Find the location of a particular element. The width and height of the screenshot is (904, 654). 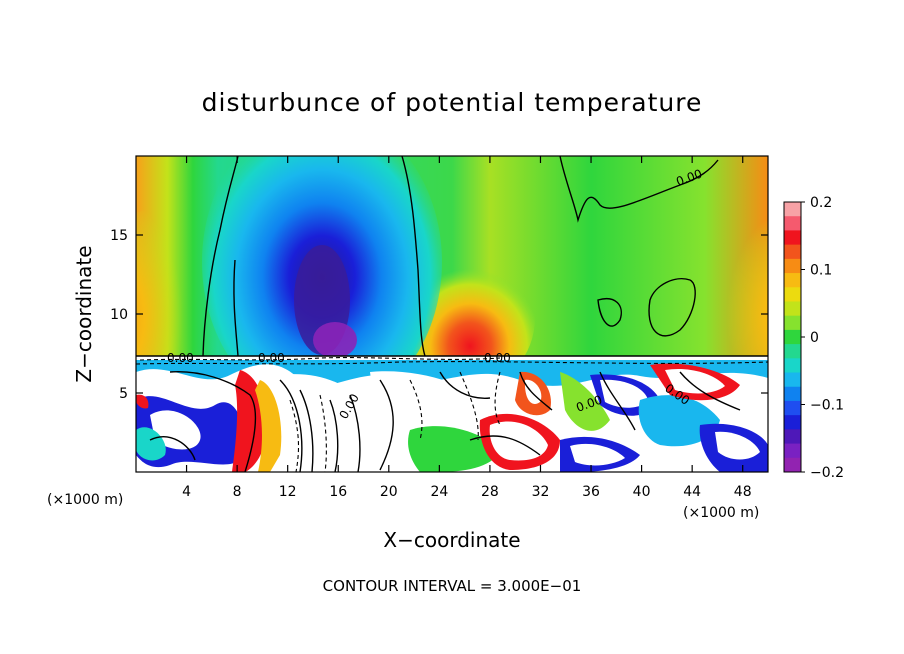

x-unit-left: (×1000 m) is located at coordinates (85, 500).